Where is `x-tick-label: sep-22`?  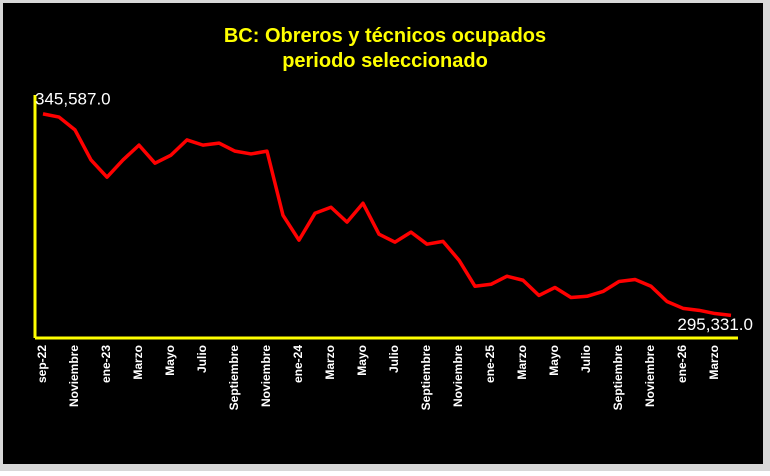
x-tick-label: sep-22 is located at coordinates (42, 364).